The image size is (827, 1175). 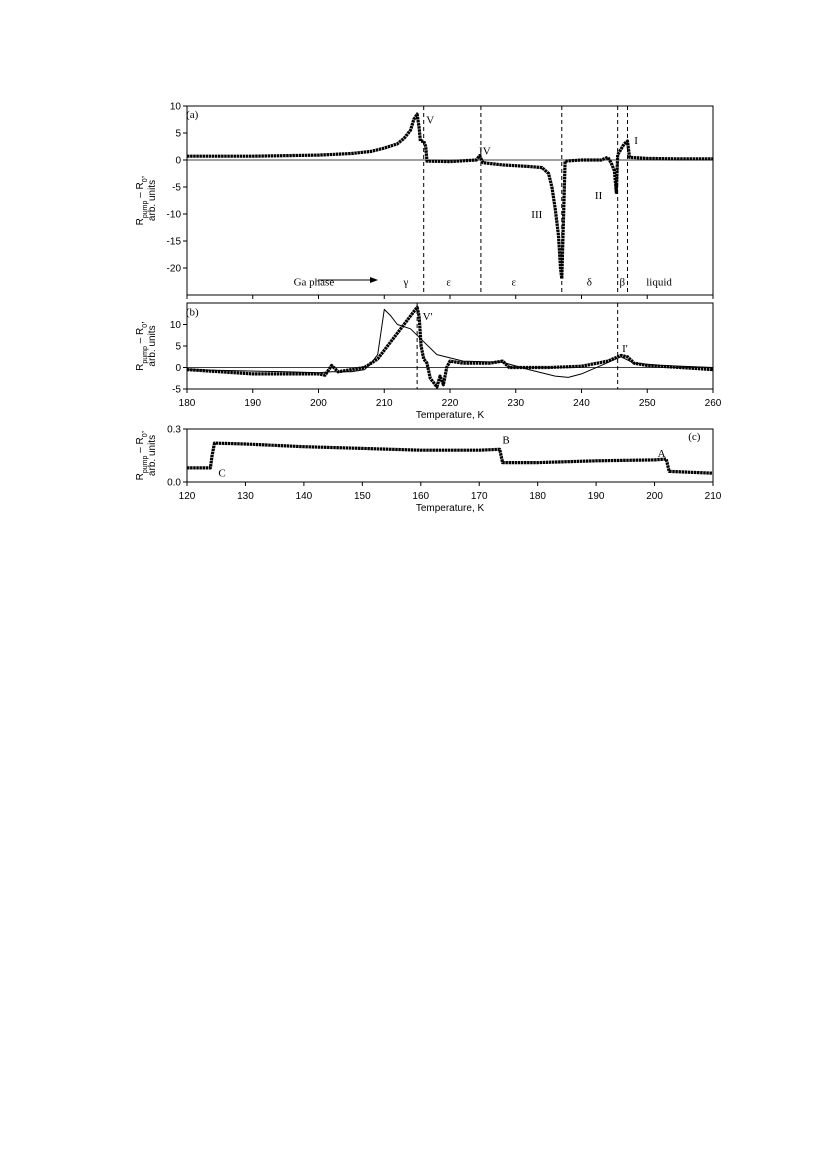 I want to click on y-tick-label: -15, so click(x=174, y=242).